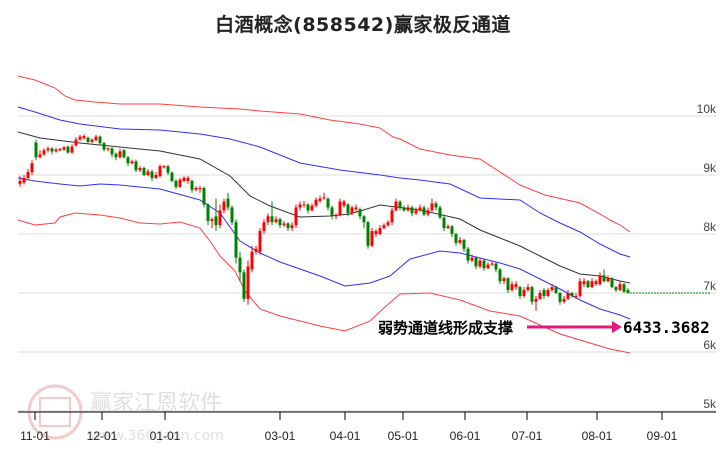 This screenshot has width=726, height=450. Describe the element at coordinates (707, 109) in the screenshot. I see `y-tick-label: 10k` at that location.